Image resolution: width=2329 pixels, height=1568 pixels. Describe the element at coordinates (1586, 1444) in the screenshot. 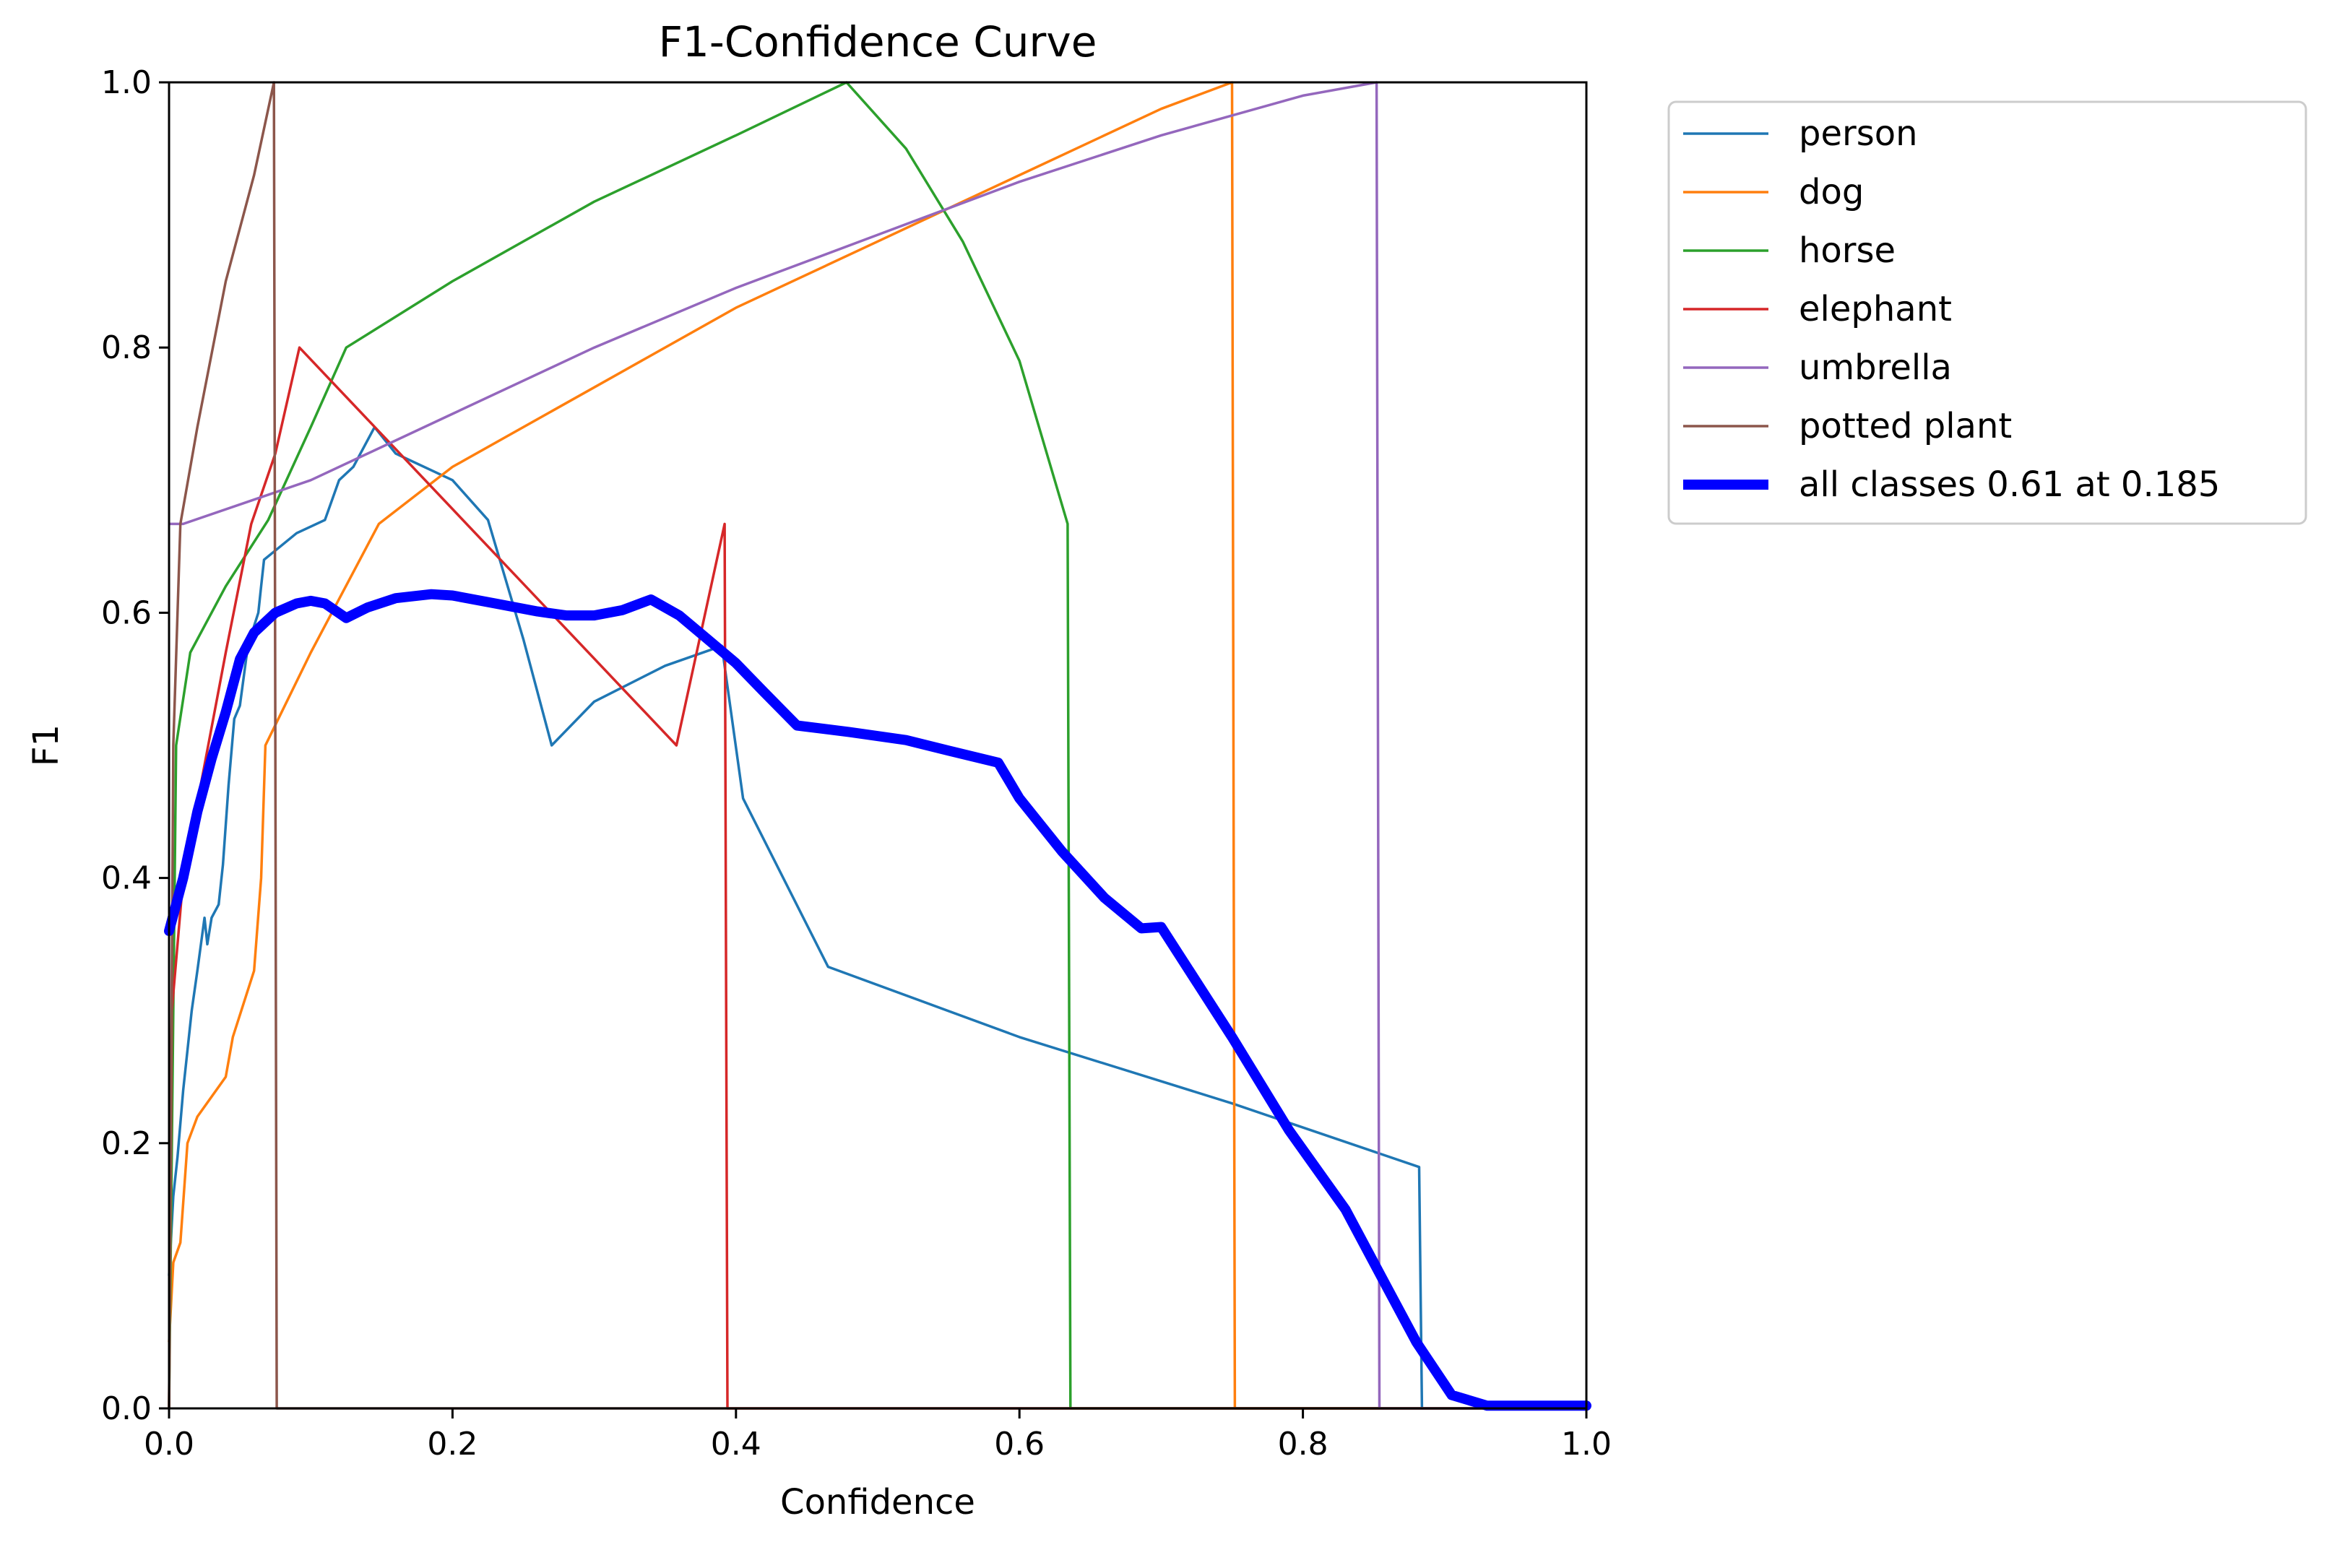

I see `x-tick-label: 1.0` at that location.